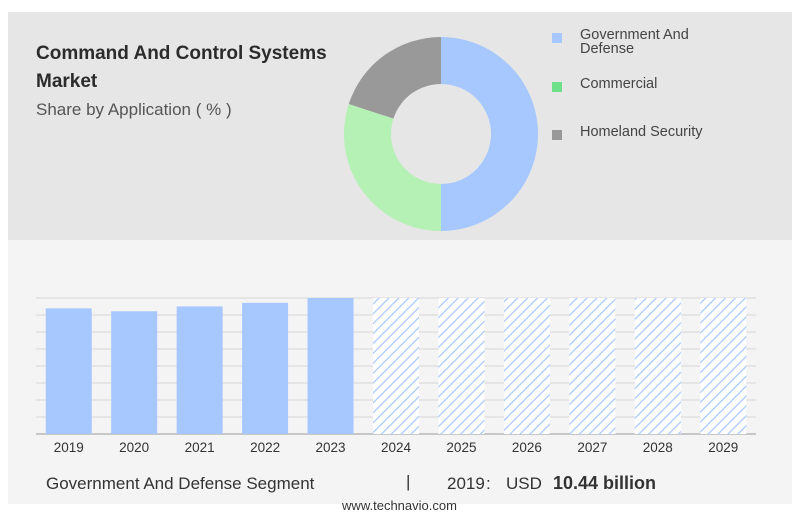  Describe the element at coordinates (134, 447) in the screenshot. I see `x-tick-label: 2020` at that location.